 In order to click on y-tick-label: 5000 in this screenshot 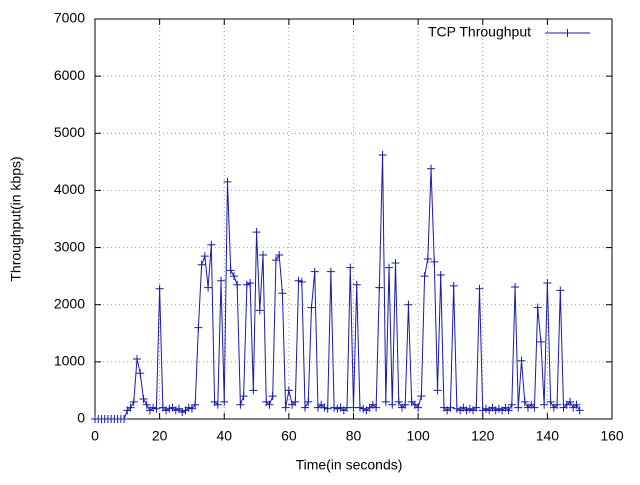, I will do `click(69, 132)`.